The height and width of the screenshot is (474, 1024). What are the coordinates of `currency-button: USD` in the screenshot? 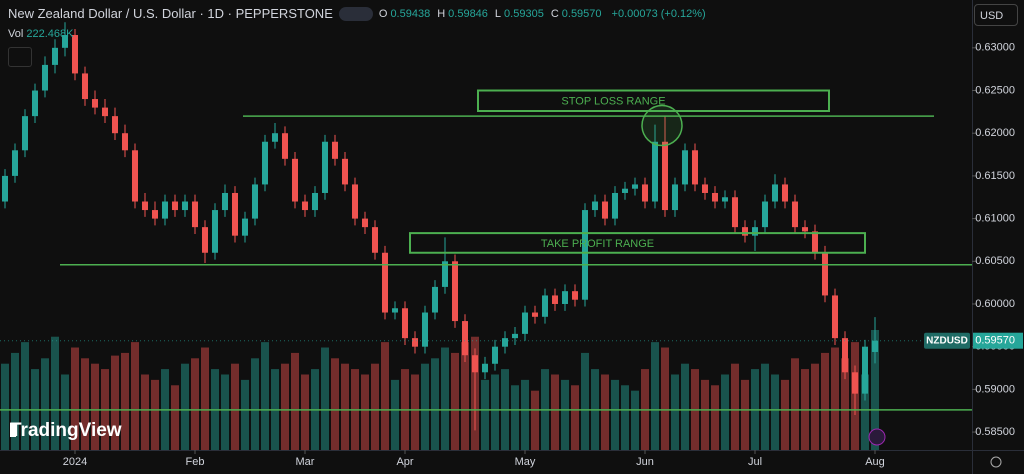 It's located at (996, 15).